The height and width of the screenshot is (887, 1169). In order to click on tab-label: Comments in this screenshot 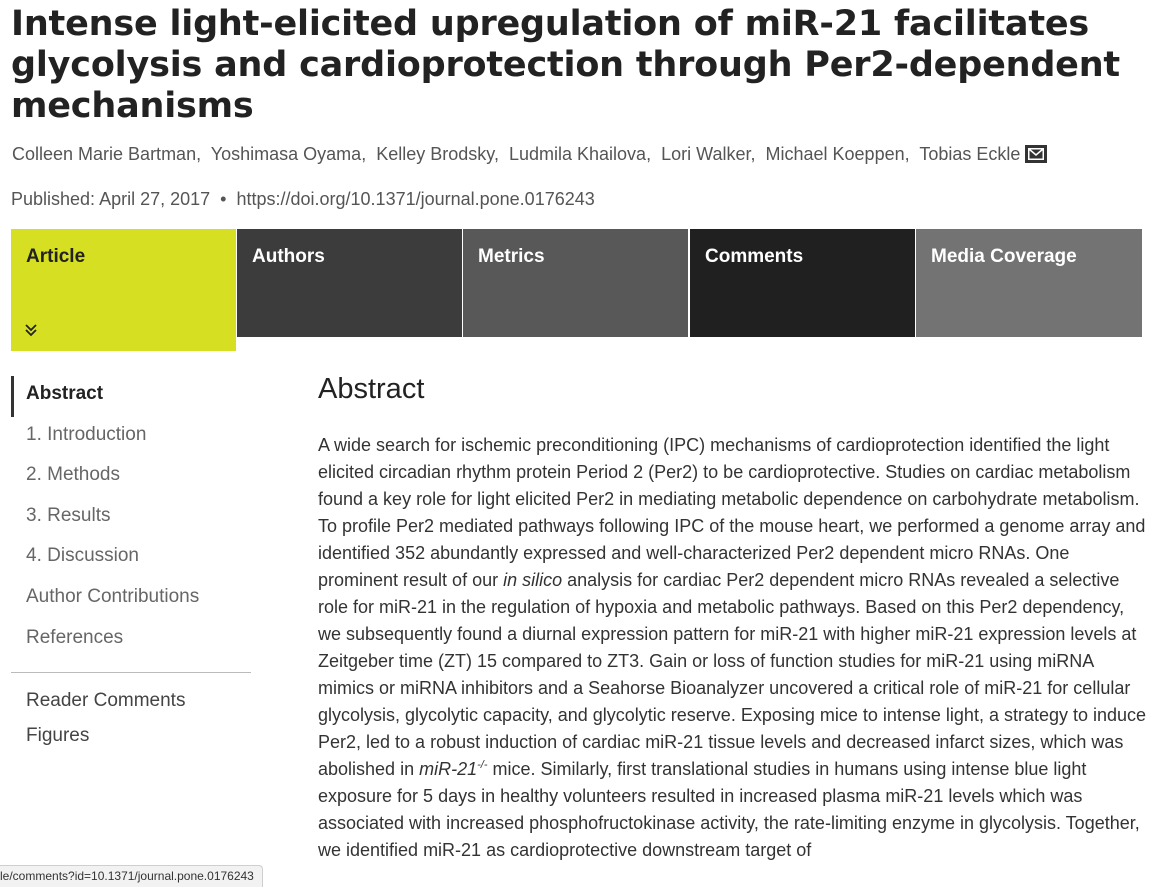, I will do `click(754, 256)`.